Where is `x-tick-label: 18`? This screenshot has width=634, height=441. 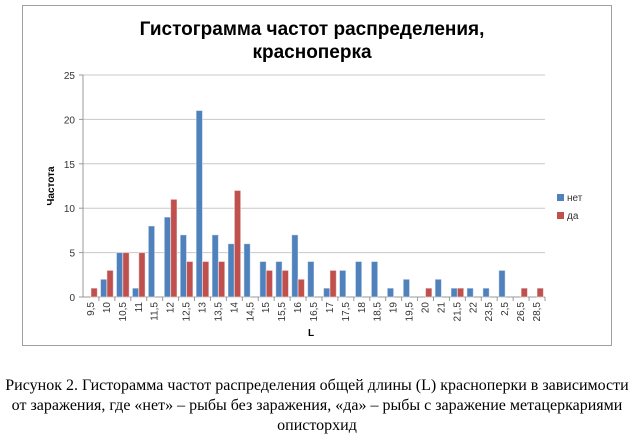
x-tick-label: 18 is located at coordinates (362, 308).